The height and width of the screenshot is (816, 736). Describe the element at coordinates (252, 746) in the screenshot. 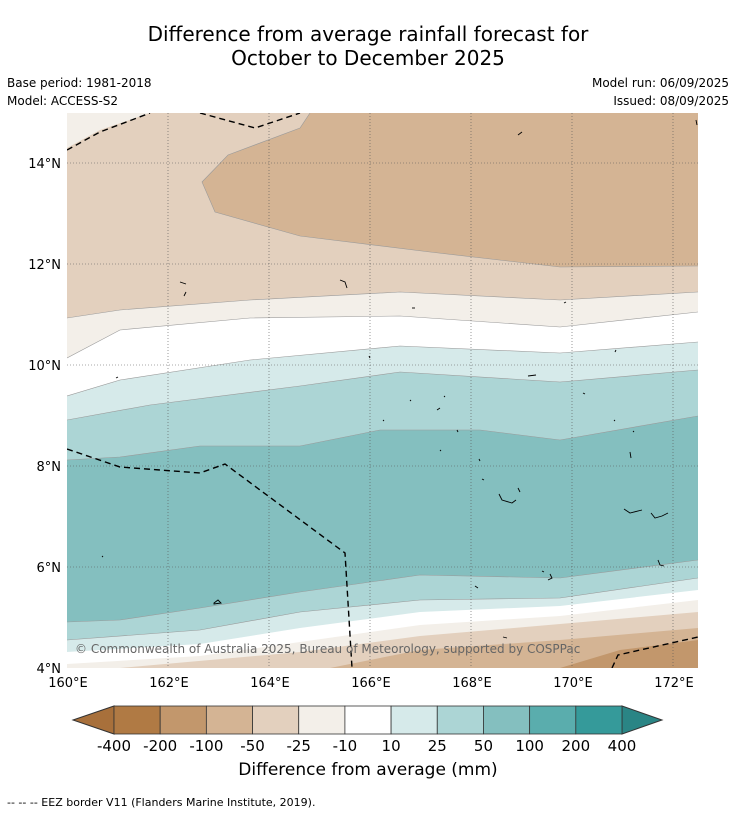

I see `colorbar-tick-label: -50` at that location.